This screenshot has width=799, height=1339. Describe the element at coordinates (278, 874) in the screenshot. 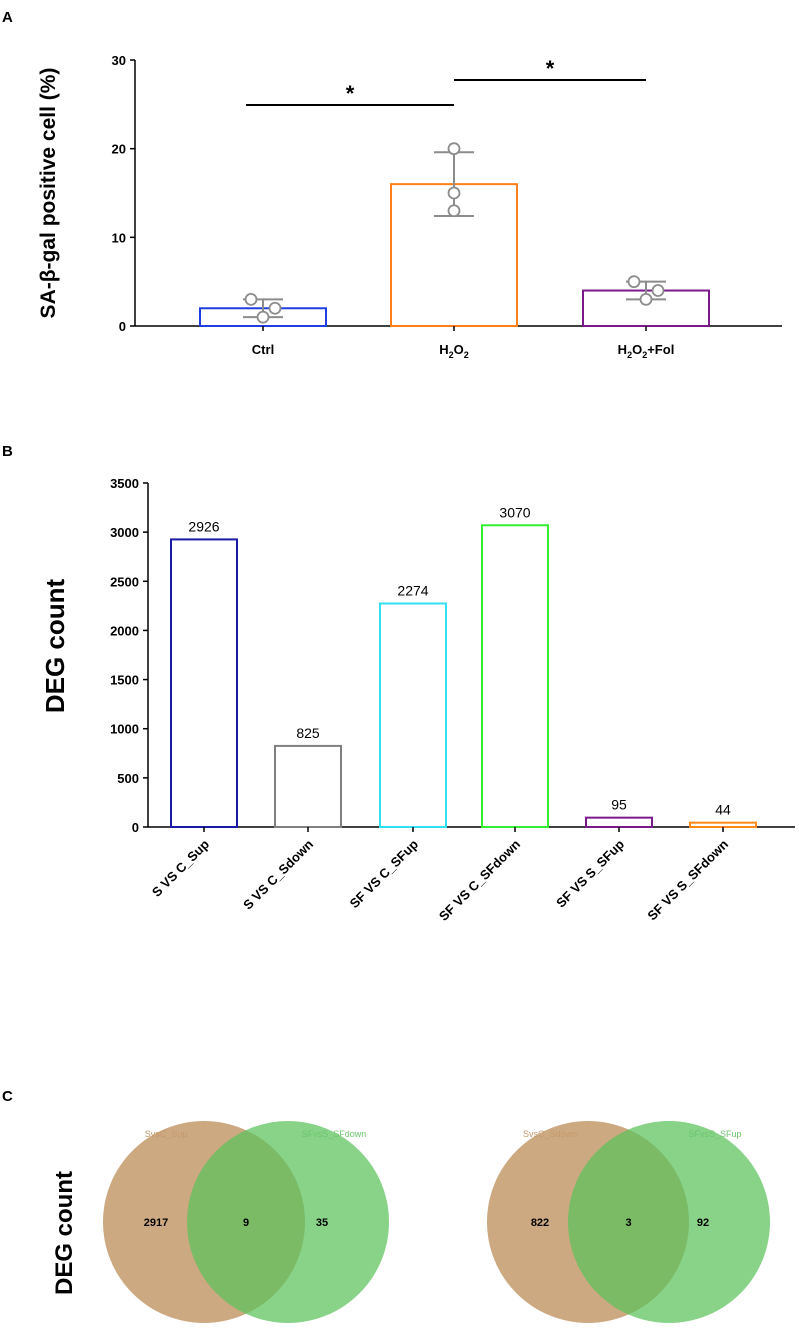

I see `x-category-label: S VS C_Sdown` at that location.